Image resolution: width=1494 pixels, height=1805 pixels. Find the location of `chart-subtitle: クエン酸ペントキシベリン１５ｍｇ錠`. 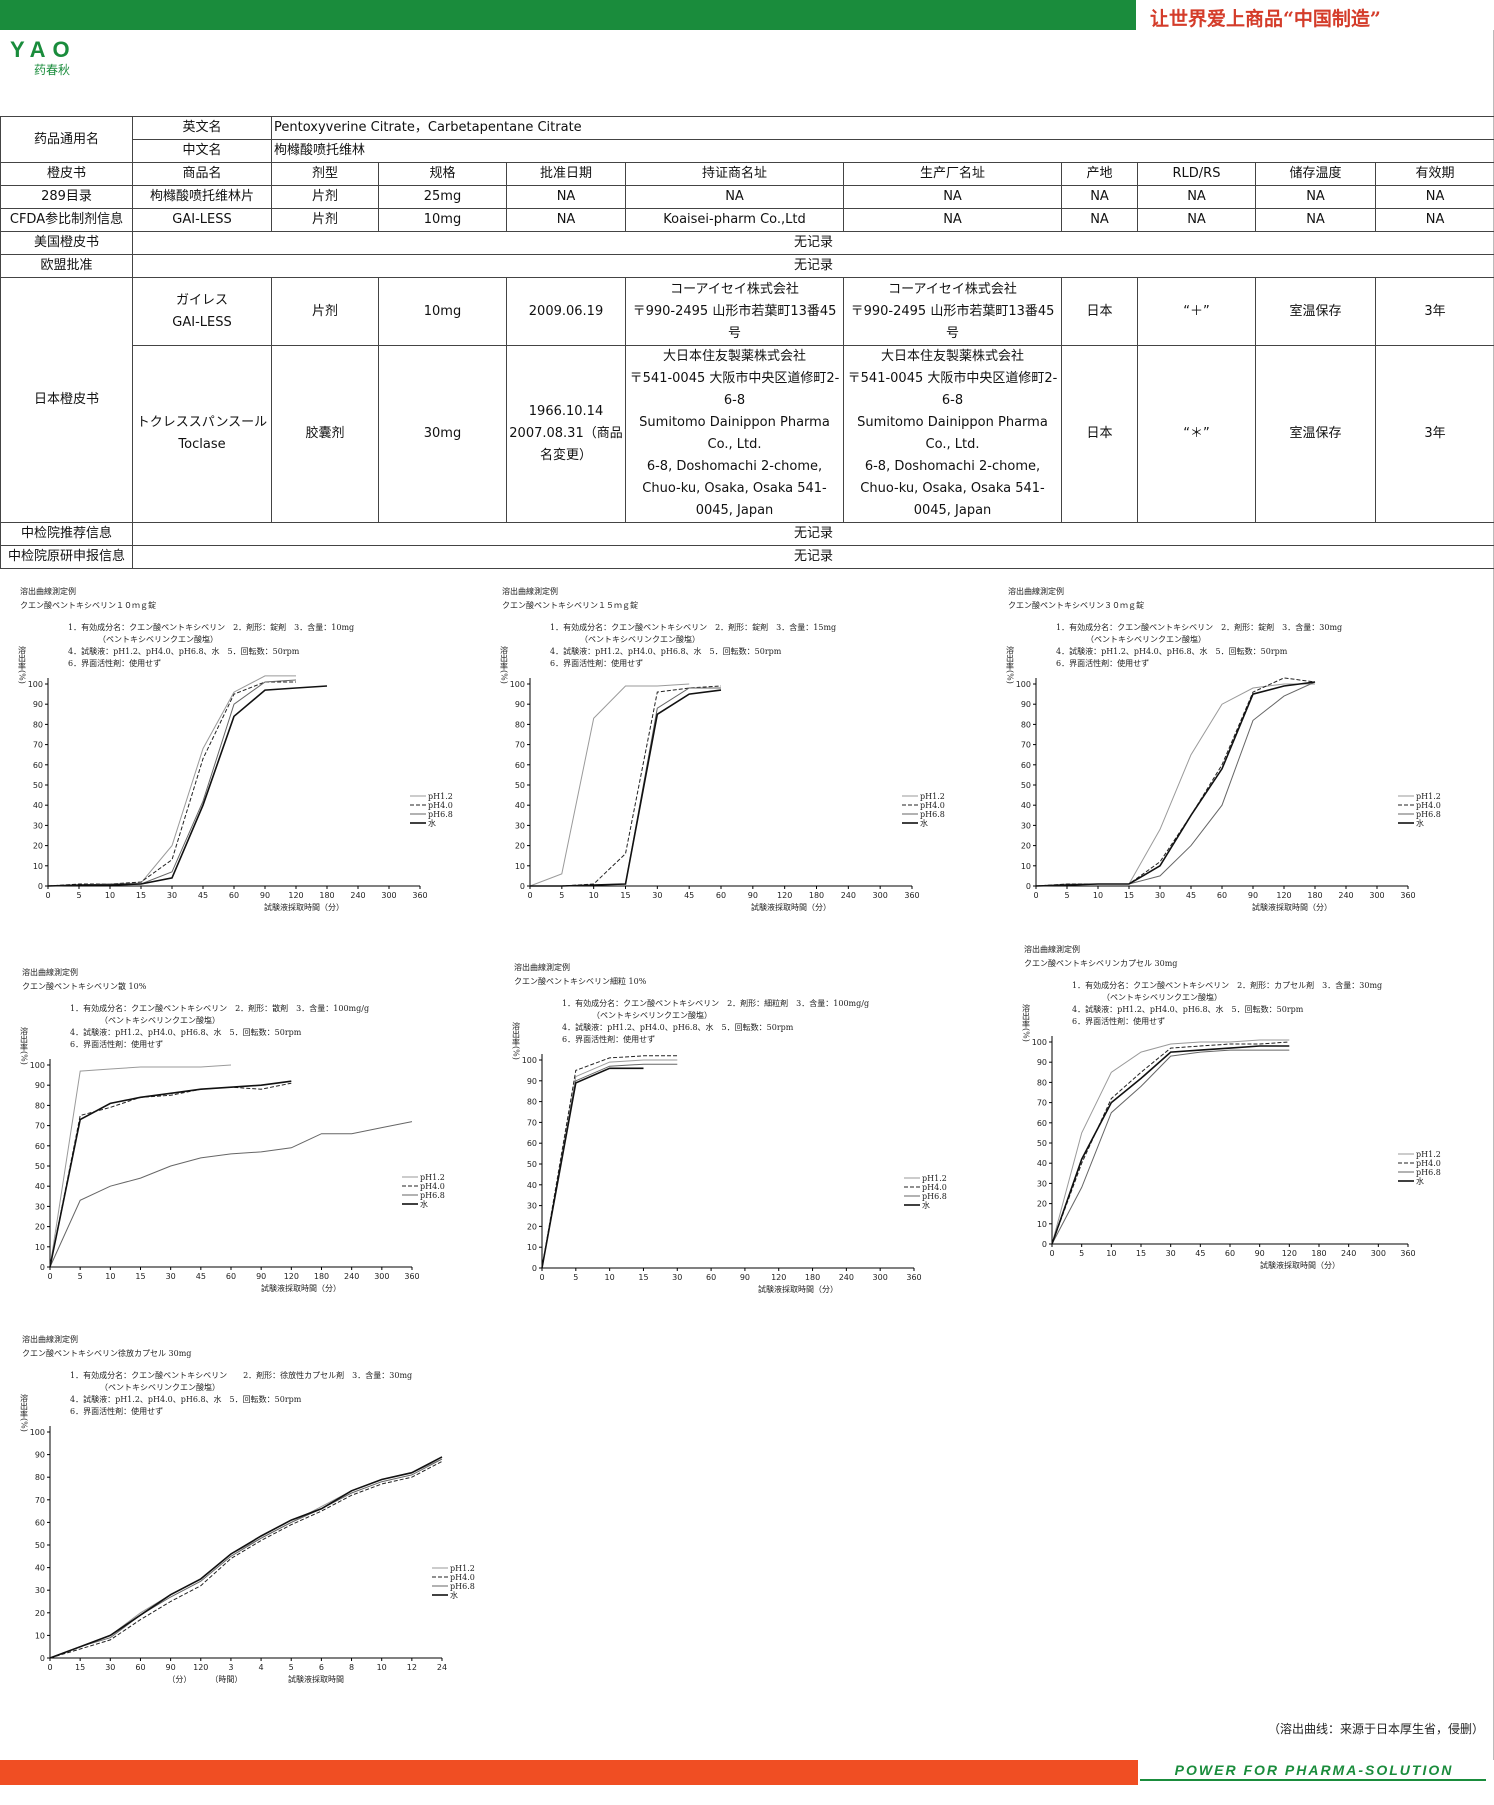

chart-subtitle: クエン酸ペントキシベリン１５ｍｇ錠 is located at coordinates (570, 605).